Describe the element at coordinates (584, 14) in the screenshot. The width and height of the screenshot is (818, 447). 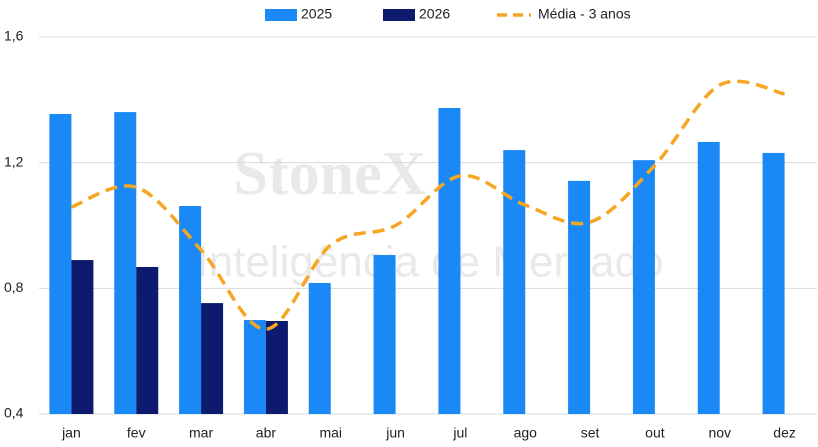
I see `legend-label: Média - 3 anos` at that location.